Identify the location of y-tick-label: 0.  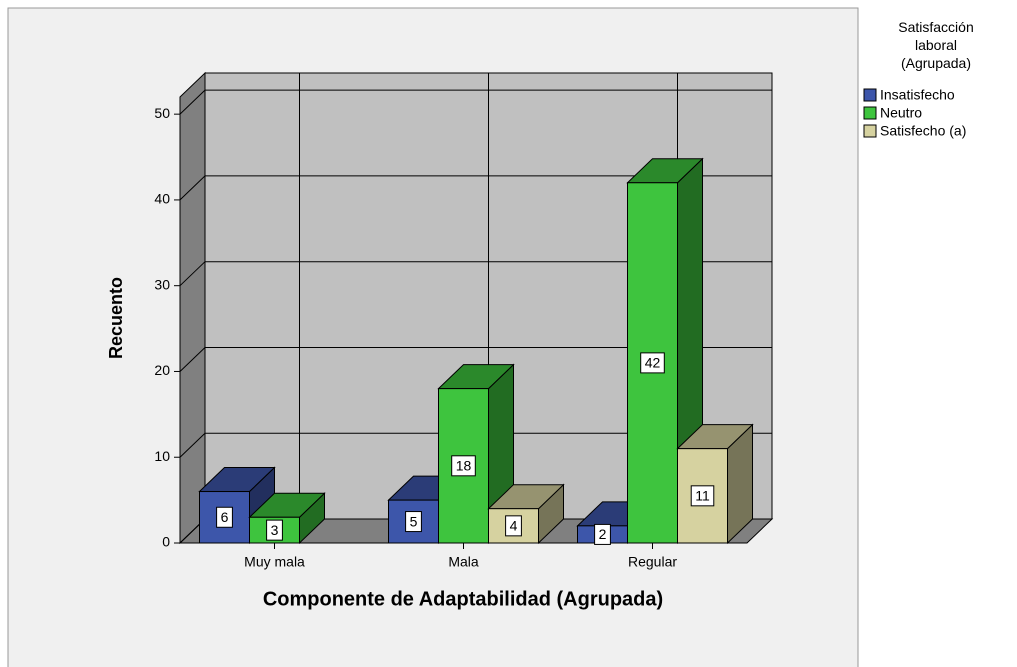
(166, 542).